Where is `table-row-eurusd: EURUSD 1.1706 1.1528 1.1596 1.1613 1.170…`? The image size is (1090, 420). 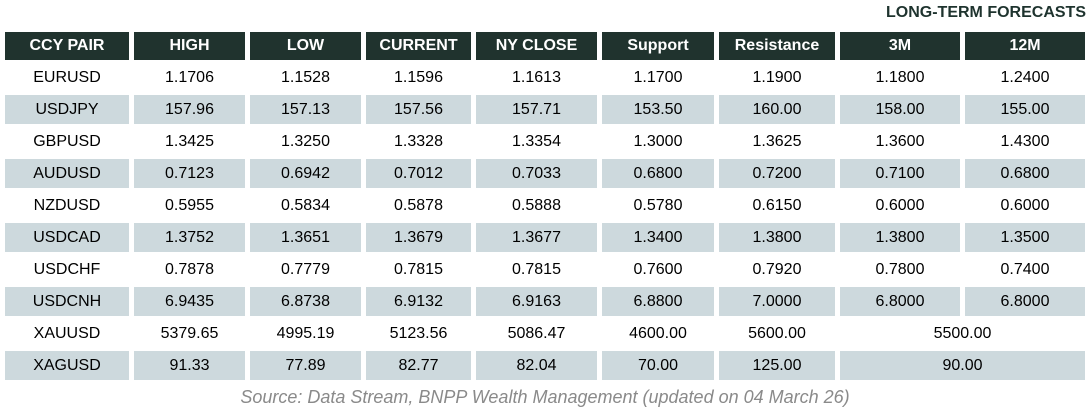
table-row-eurusd: EURUSD 1.1706 1.1528 1.1596 1.1613 1.170… is located at coordinates (545, 77).